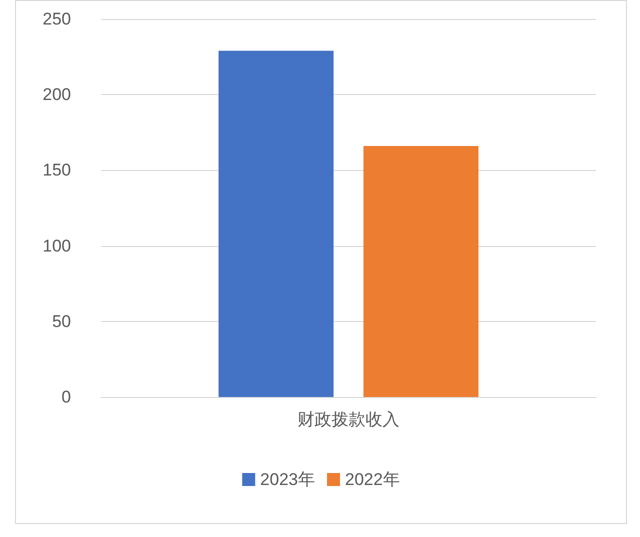 The width and height of the screenshot is (640, 537). Describe the element at coordinates (56, 19) in the screenshot. I see `y-tick-label: 250` at that location.